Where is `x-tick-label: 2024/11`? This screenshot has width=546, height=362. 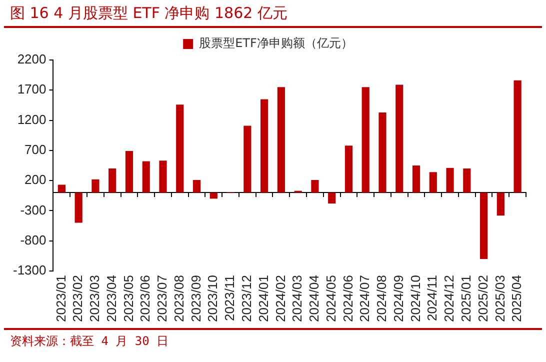 x-tick-label: 2024/11 is located at coordinates (432, 298).